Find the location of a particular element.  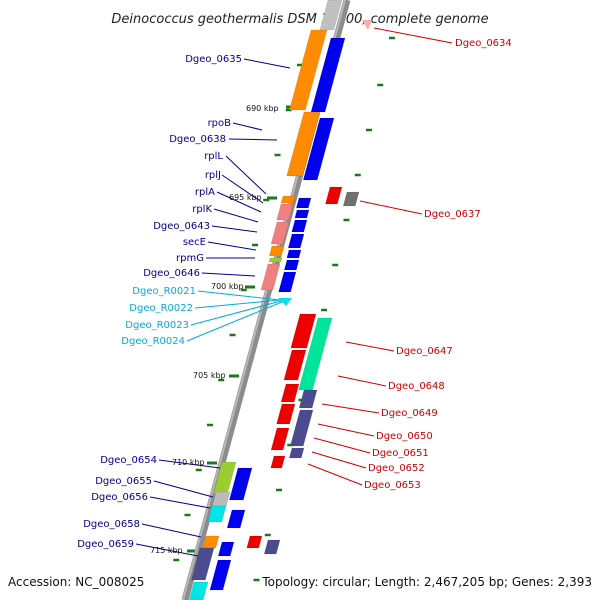

kbp-label-690: 690 kbp is located at coordinates (262, 108).